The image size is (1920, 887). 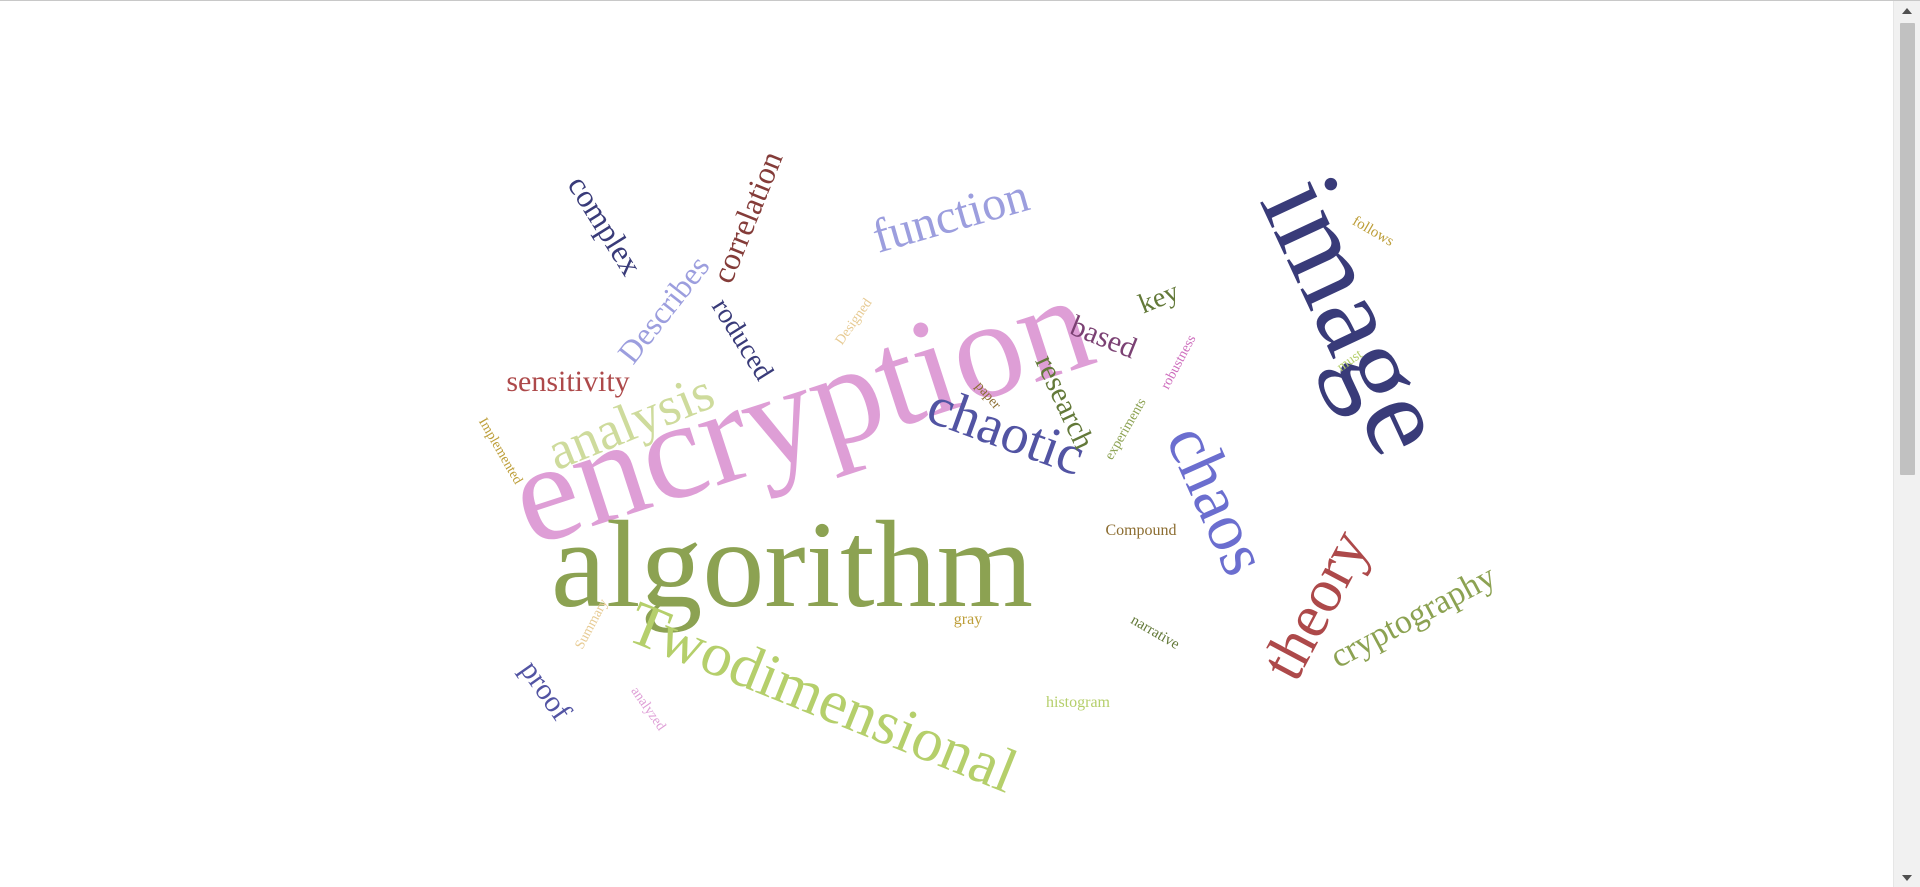 I want to click on word-sensitivity: sensitivity, so click(x=567, y=381).